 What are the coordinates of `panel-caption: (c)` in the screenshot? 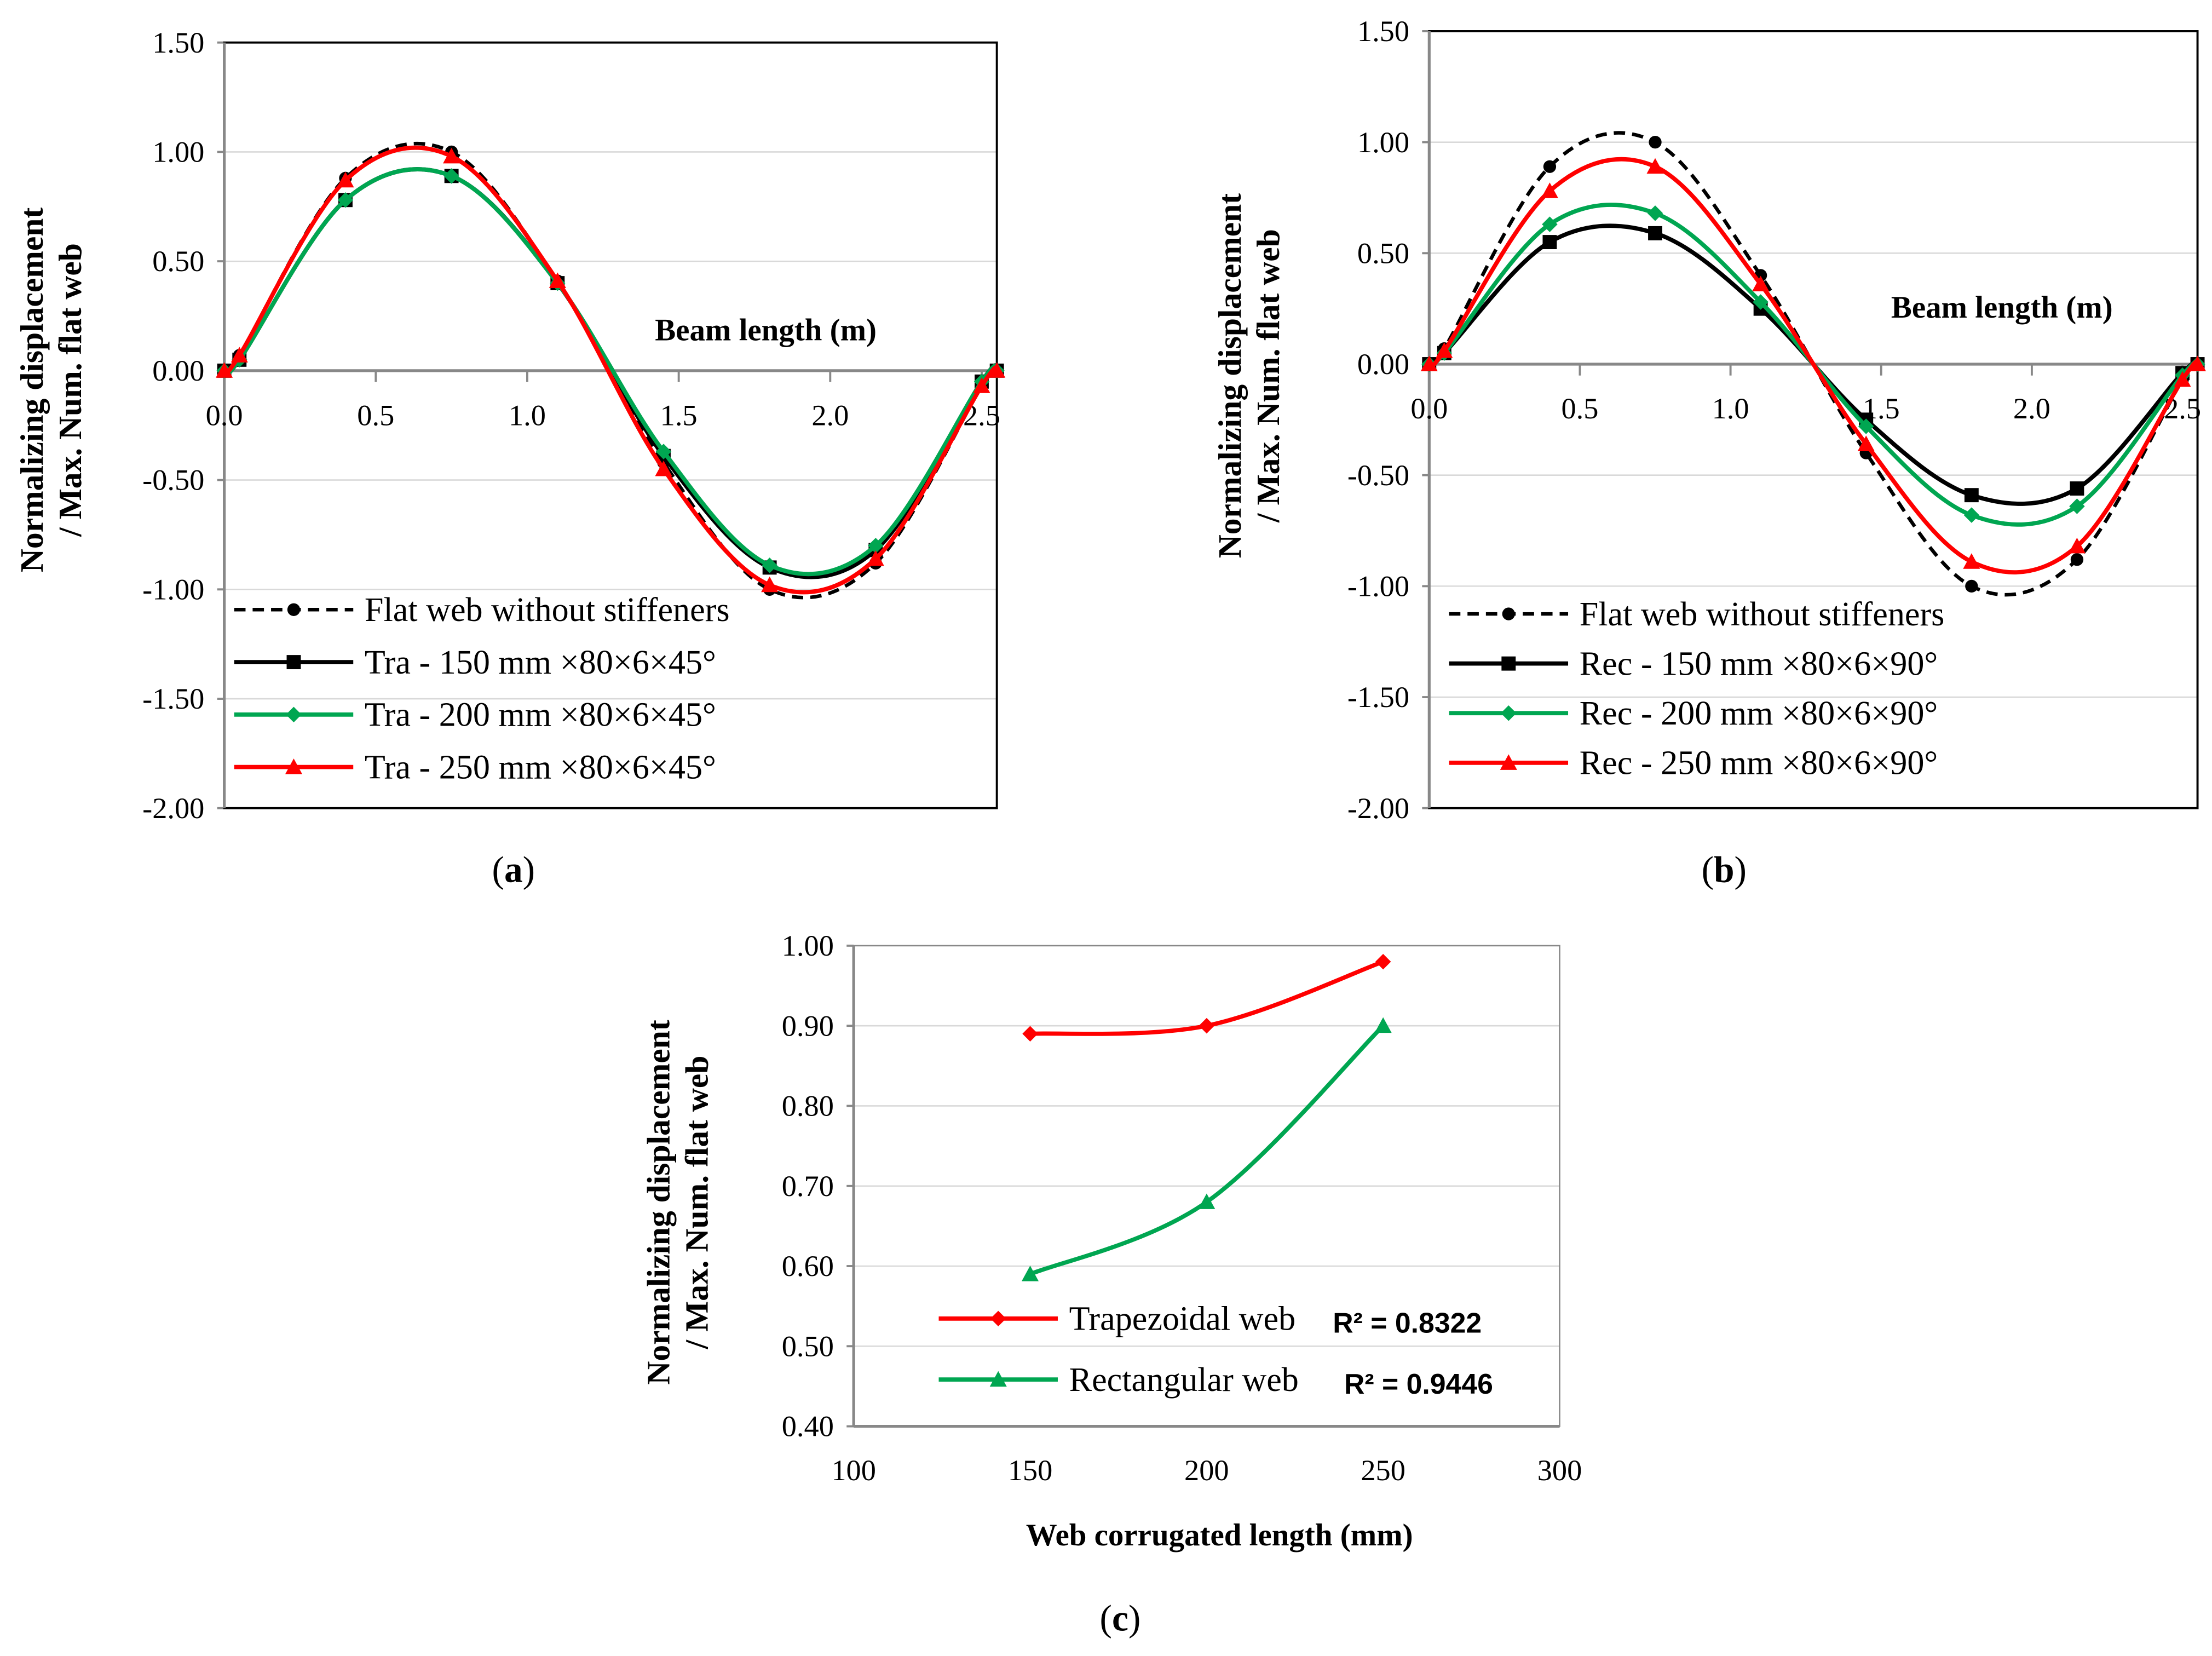 It's located at (1120, 1618).